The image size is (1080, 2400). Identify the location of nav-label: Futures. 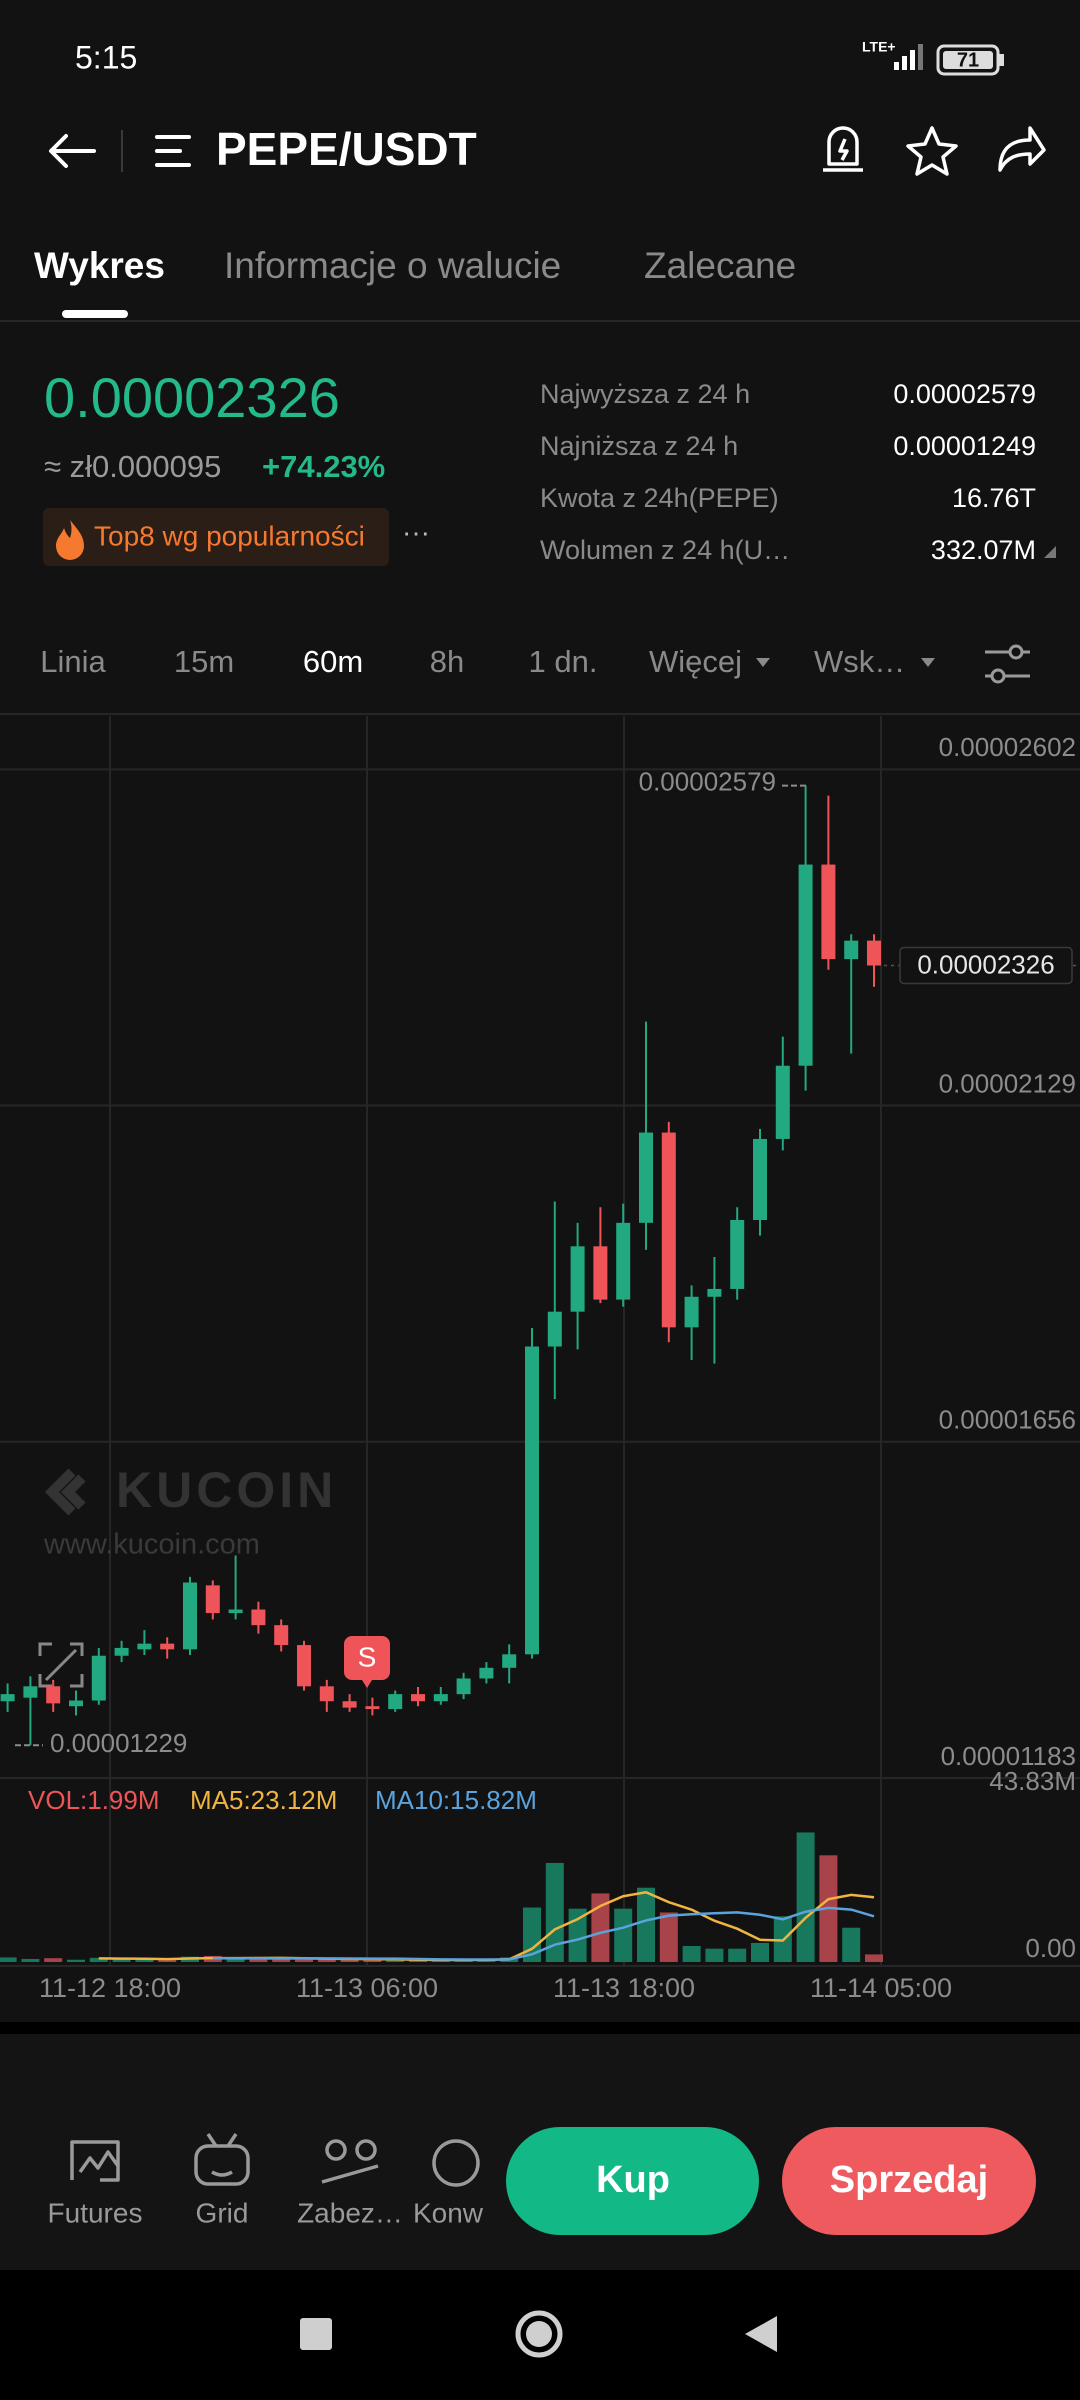
(95, 2212).